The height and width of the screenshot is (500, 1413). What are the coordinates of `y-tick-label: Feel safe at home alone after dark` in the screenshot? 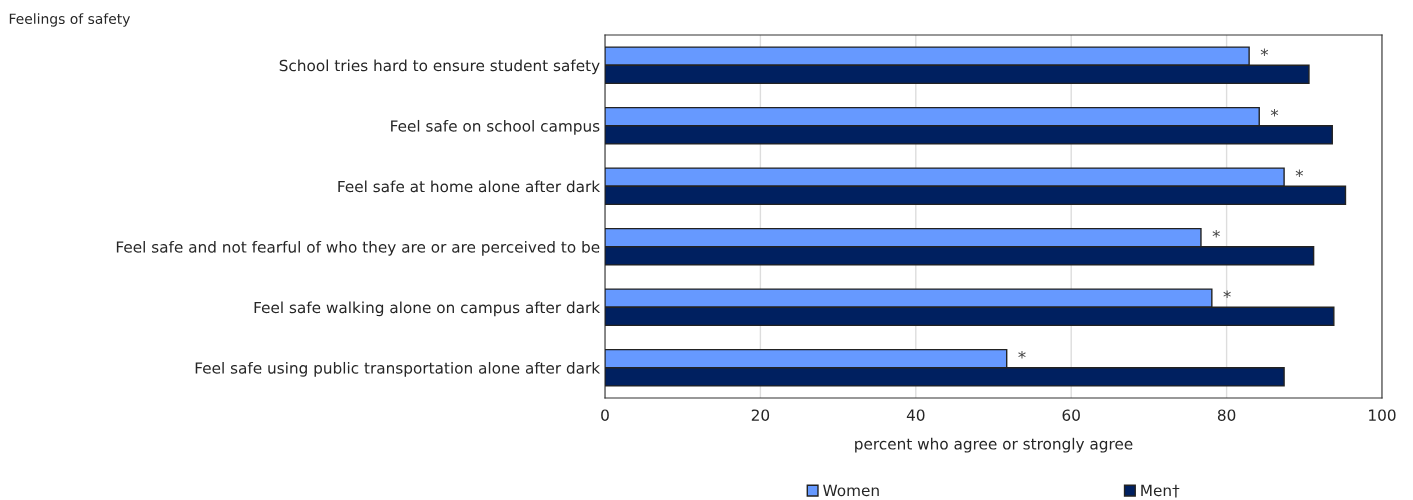 It's located at (469, 186).